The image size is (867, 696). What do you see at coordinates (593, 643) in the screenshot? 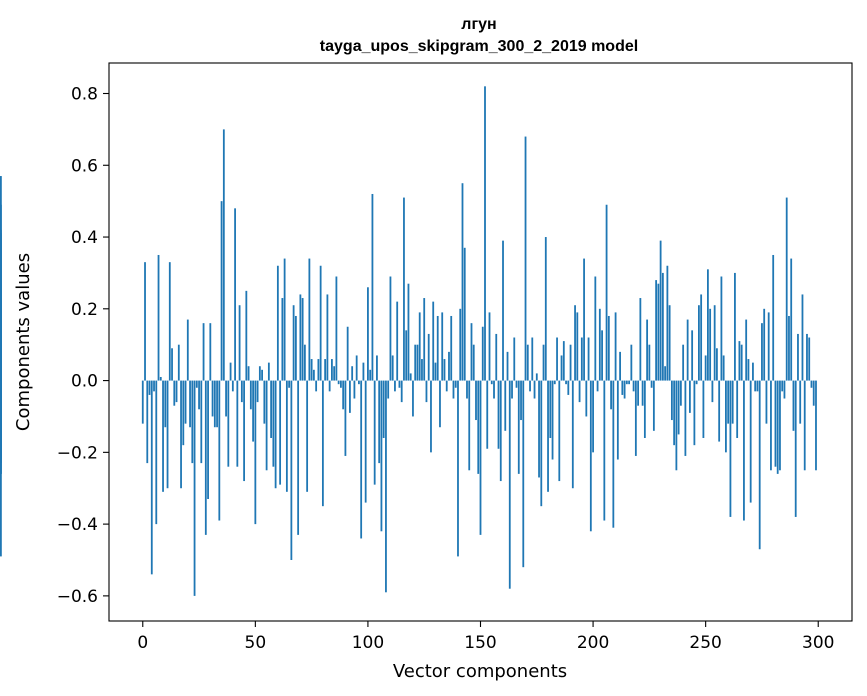
I see `x-tick-label: 200` at bounding box center [593, 643].